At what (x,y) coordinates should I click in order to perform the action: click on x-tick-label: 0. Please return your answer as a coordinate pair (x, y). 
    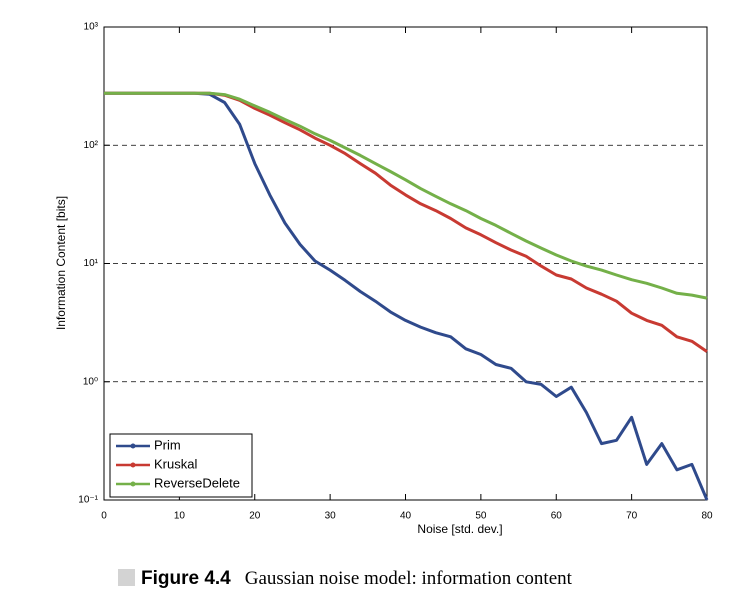
    Looking at the image, I should click on (104, 516).